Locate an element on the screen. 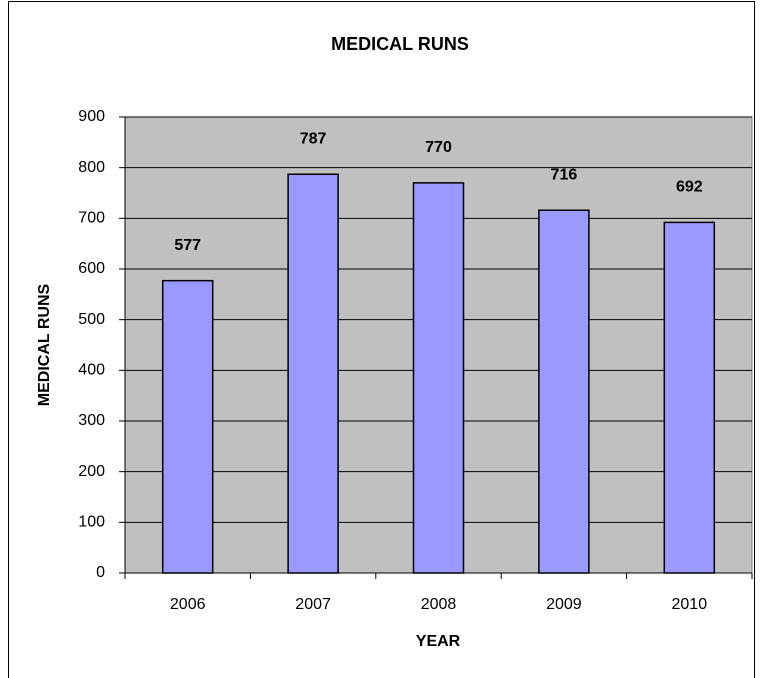  y-tick-label: 900 is located at coordinates (91, 116).